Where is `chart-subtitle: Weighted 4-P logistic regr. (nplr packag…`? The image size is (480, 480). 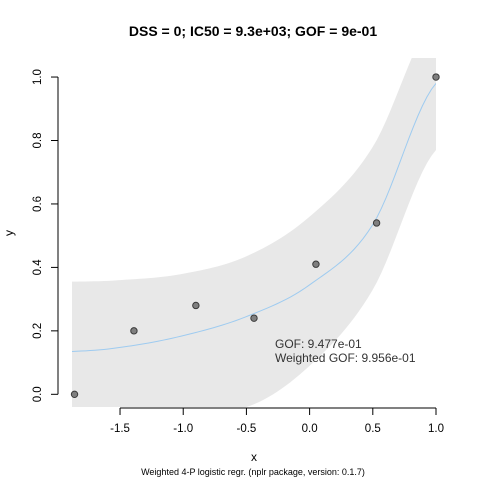
chart-subtitle: Weighted 4-P logistic regr. (nplr packag… is located at coordinates (253, 472).